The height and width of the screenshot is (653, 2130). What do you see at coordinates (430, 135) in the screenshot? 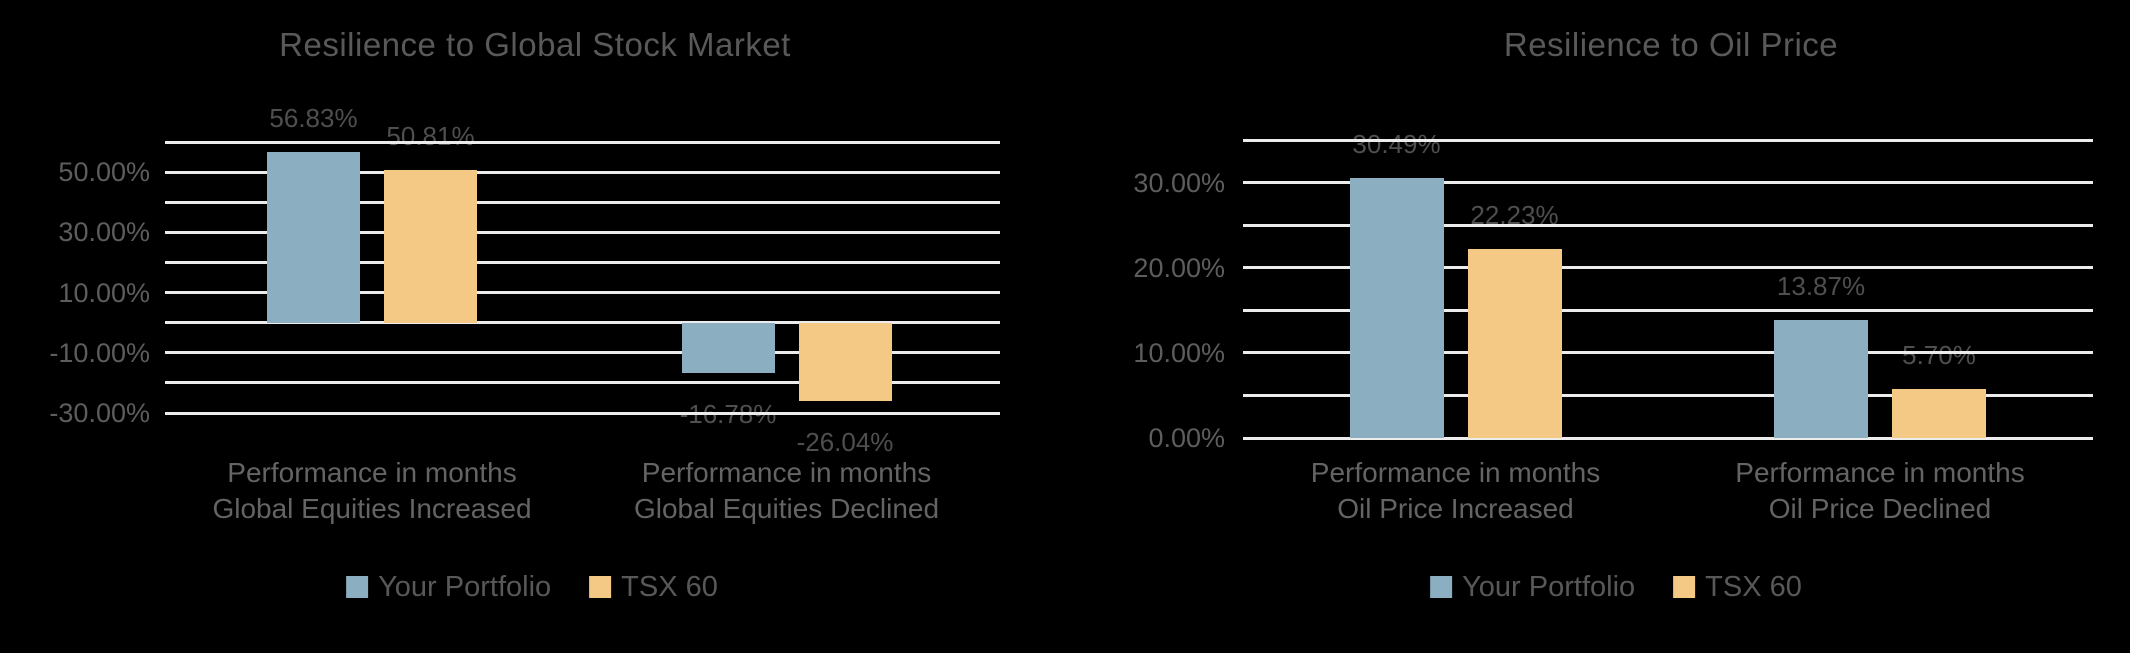
I see `data-label: 50.81%` at bounding box center [430, 135].